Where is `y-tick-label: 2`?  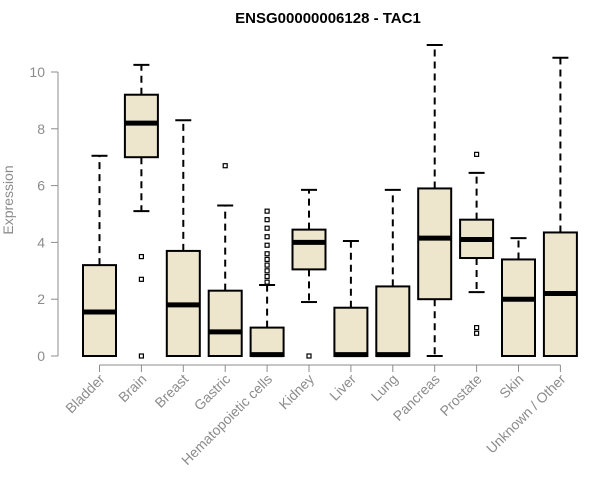
y-tick-label: 2 is located at coordinates (41, 299).